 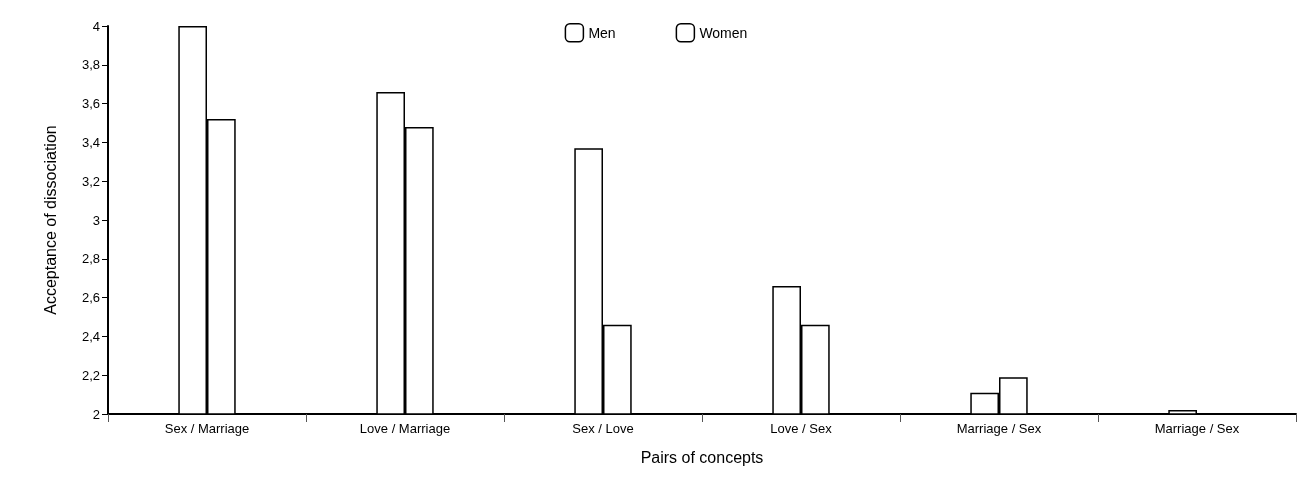 I want to click on x-tick-label: Love / Sex, so click(x=801, y=428).